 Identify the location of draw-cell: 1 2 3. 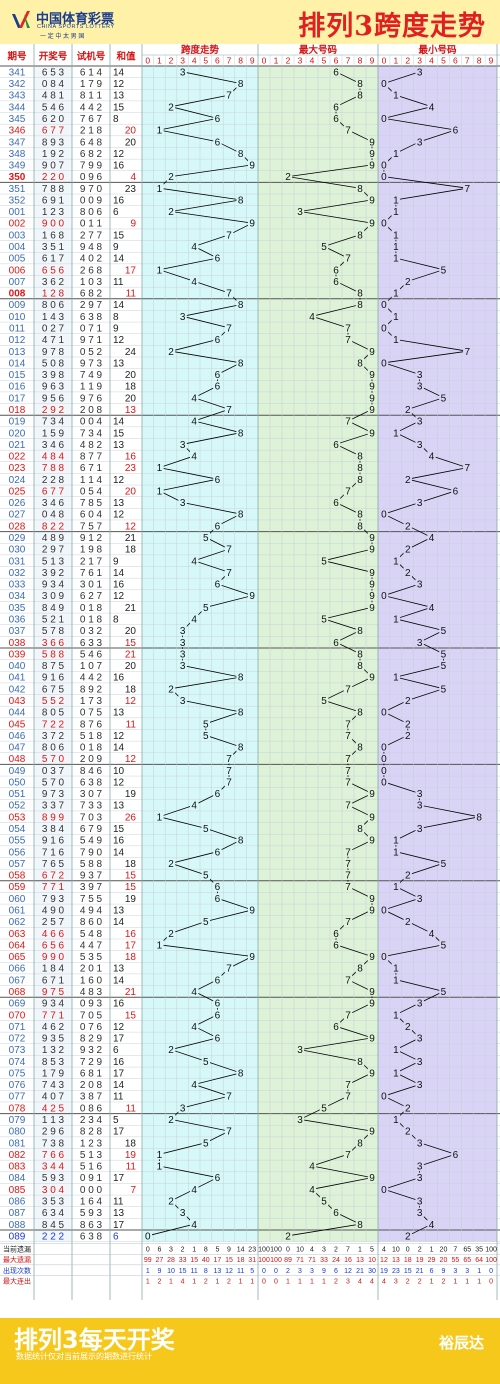
(53, 212).